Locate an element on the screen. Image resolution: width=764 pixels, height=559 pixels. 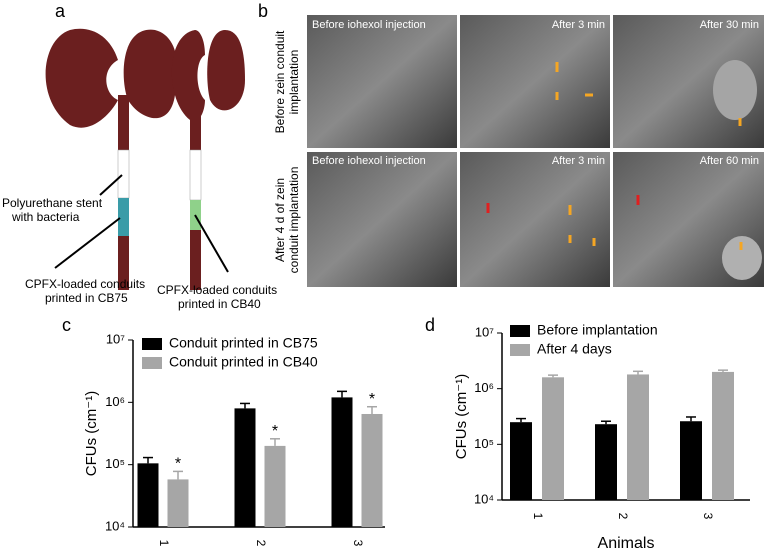
legend-label: Before implantation is located at coordinates (597, 330).